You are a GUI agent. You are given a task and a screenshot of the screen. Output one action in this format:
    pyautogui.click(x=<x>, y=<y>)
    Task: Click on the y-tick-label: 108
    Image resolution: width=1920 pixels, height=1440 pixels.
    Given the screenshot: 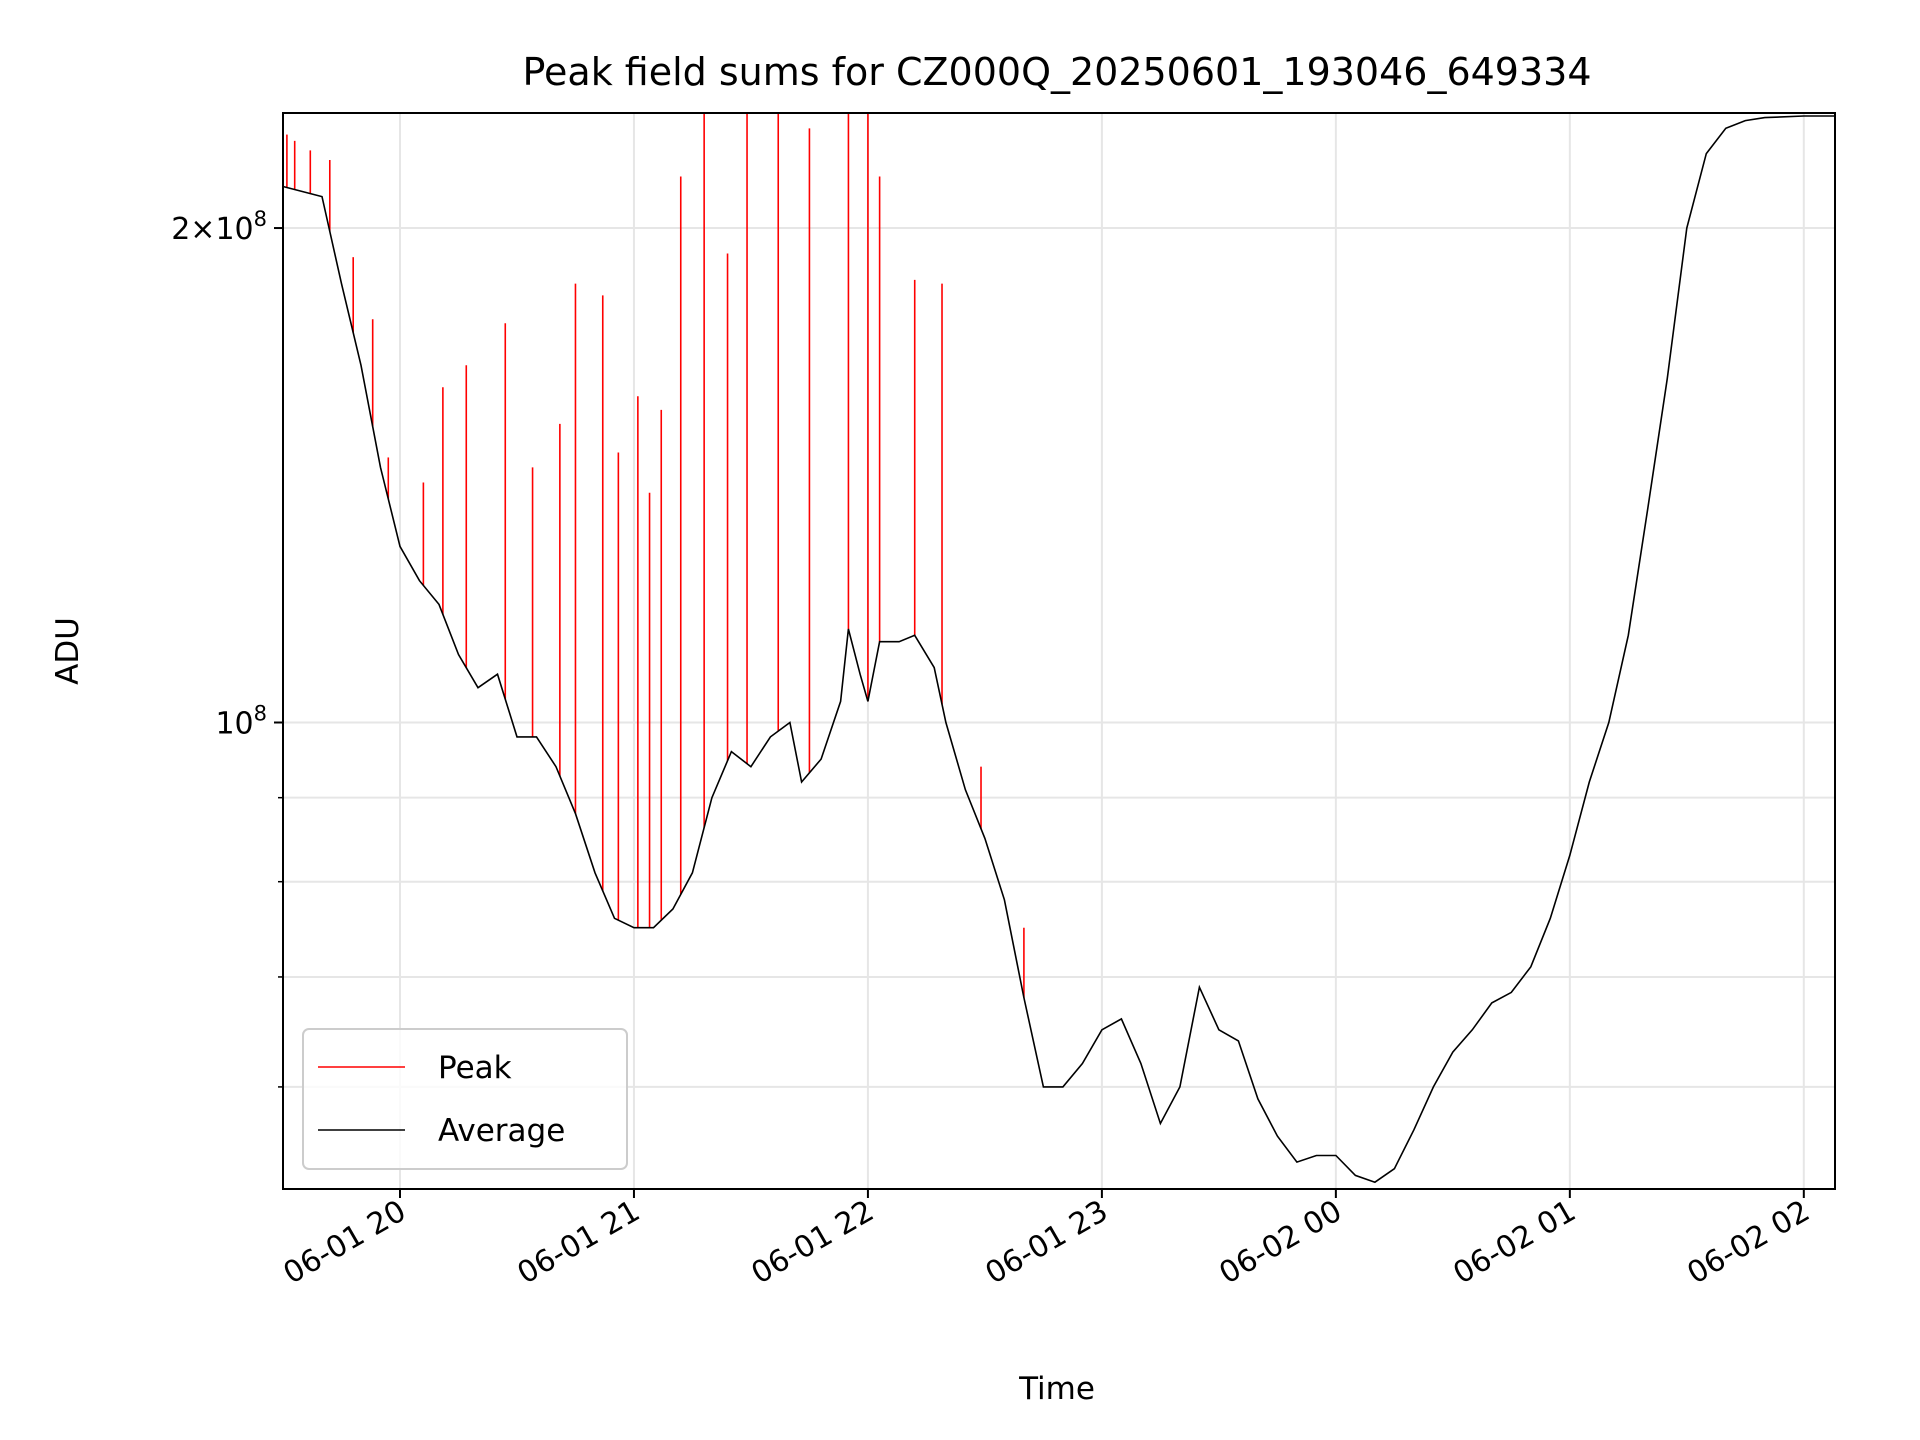 What is the action you would take?
    pyautogui.click(x=241, y=722)
    